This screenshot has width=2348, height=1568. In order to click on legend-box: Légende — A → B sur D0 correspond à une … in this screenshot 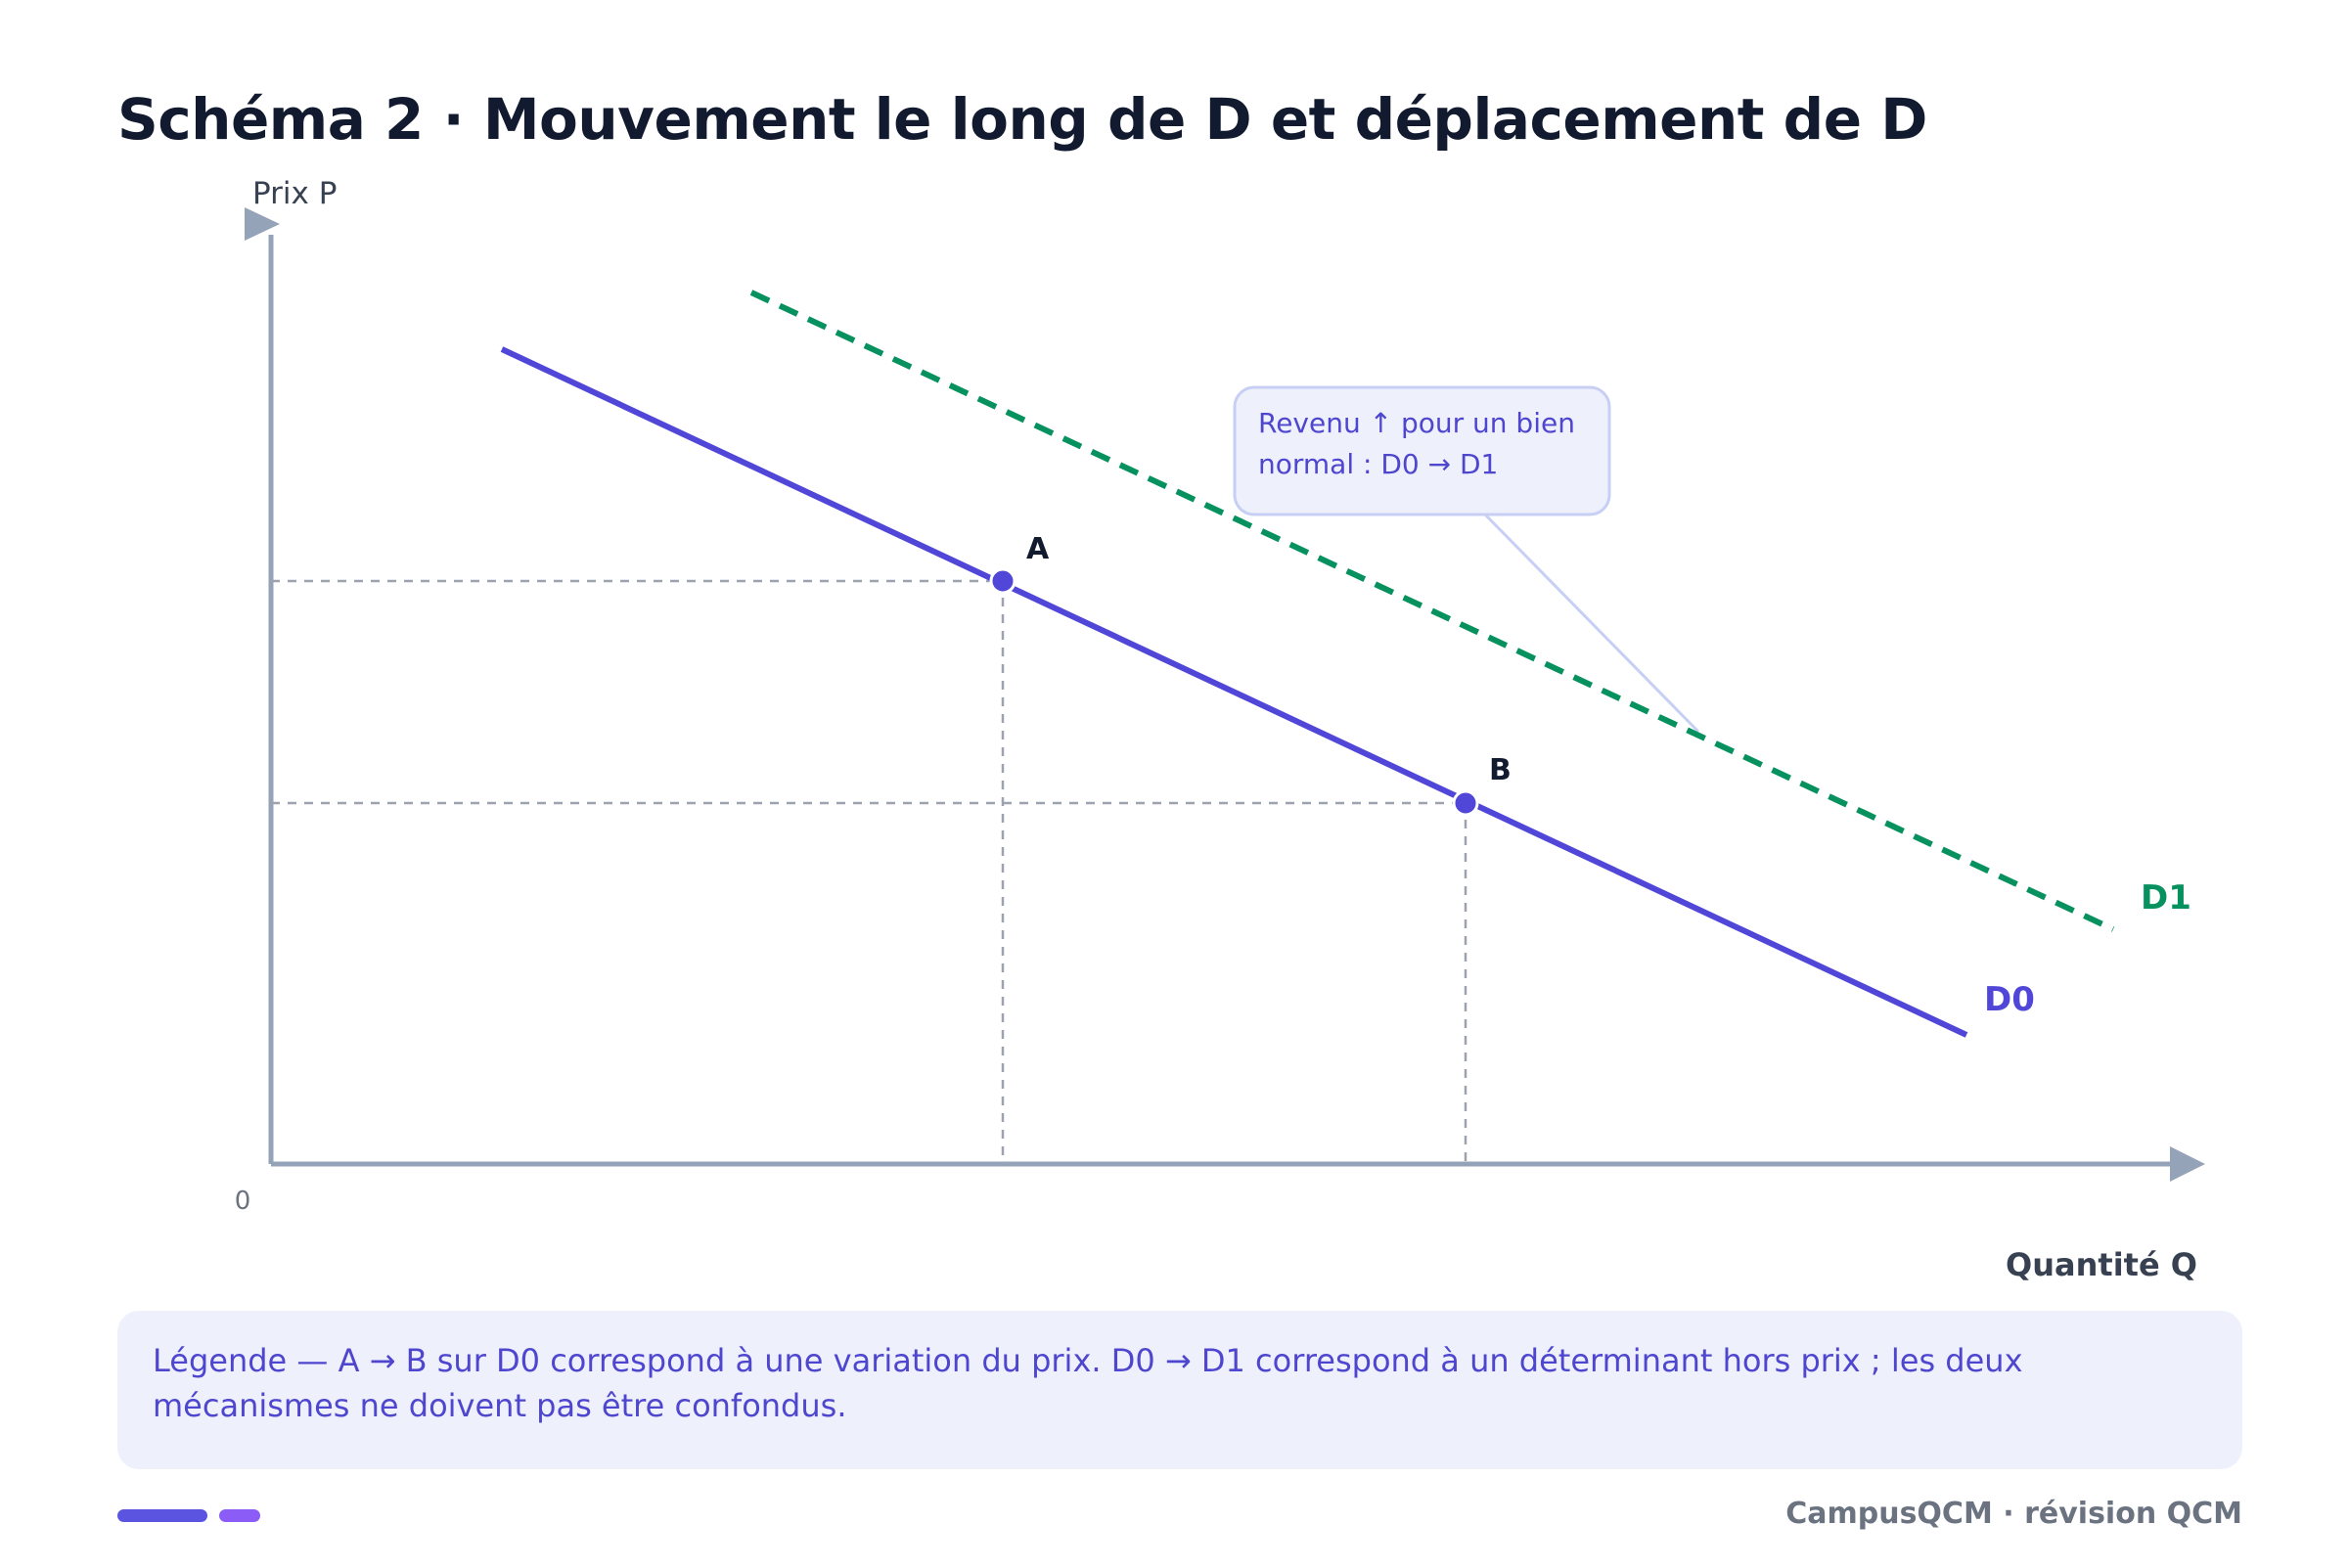, I will do `click(1179, 1390)`.